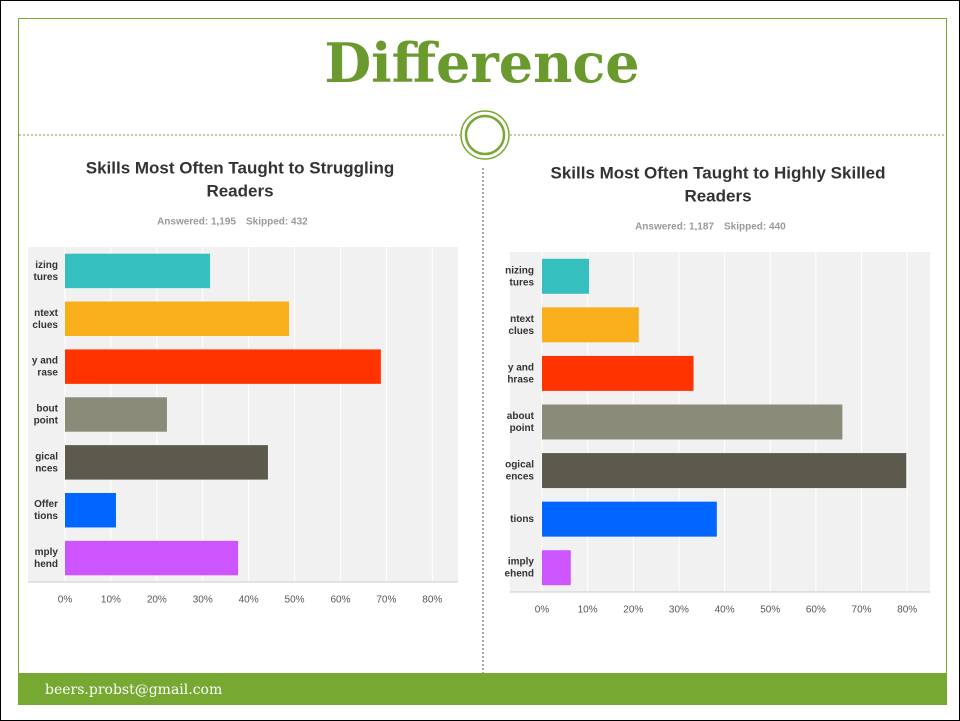 The width and height of the screenshot is (960, 721). What do you see at coordinates (46, 414) in the screenshot?
I see `y-tick-label: bout point` at bounding box center [46, 414].